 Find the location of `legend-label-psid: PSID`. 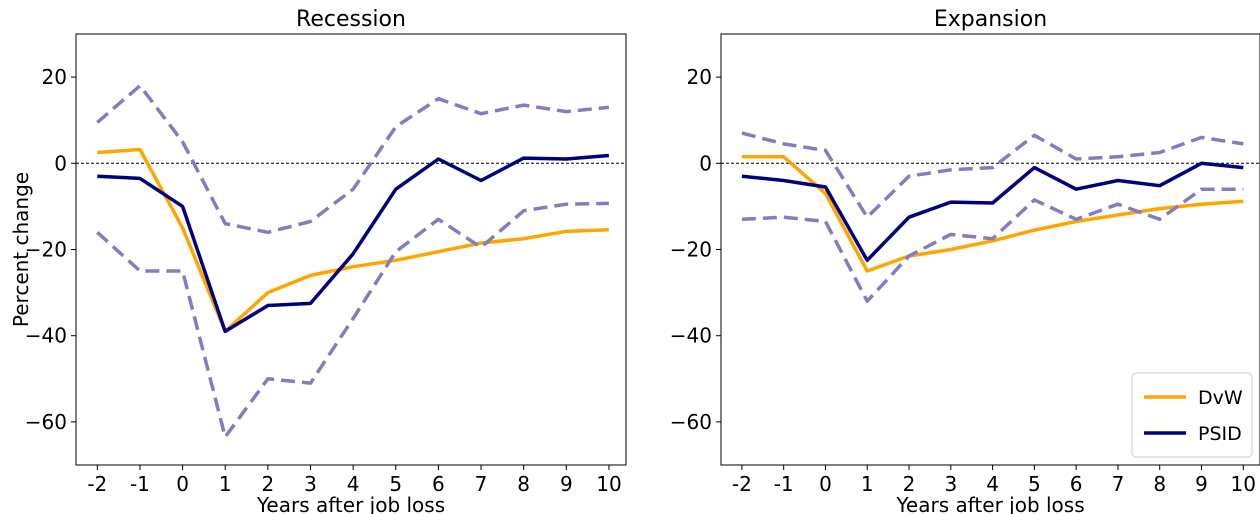

legend-label-psid: PSID is located at coordinates (1220, 434).